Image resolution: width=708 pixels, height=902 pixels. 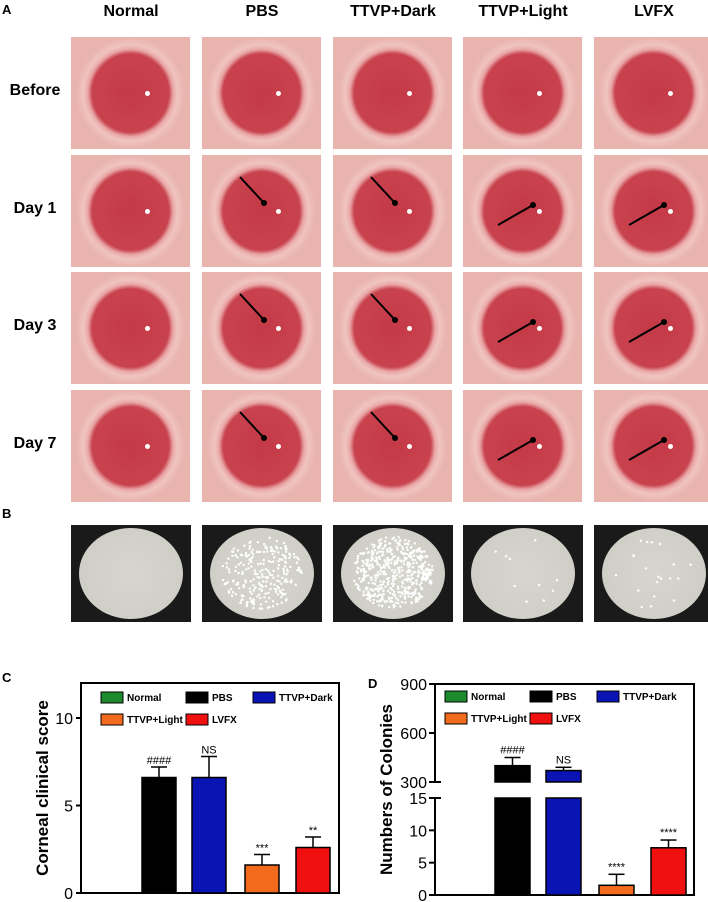 What do you see at coordinates (654, 11) in the screenshot?
I see `column-header: LVFX` at bounding box center [654, 11].